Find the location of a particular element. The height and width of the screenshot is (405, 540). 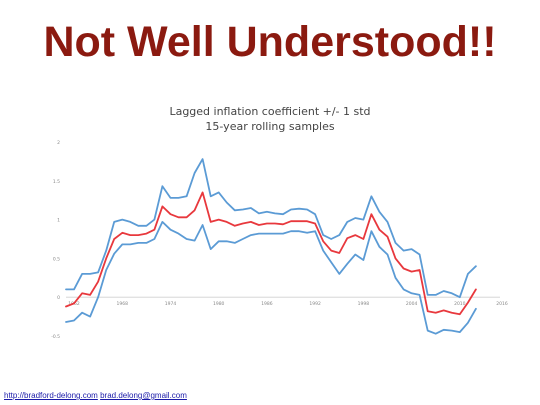

x-tick-label: 1968 is located at coordinates (123, 304).